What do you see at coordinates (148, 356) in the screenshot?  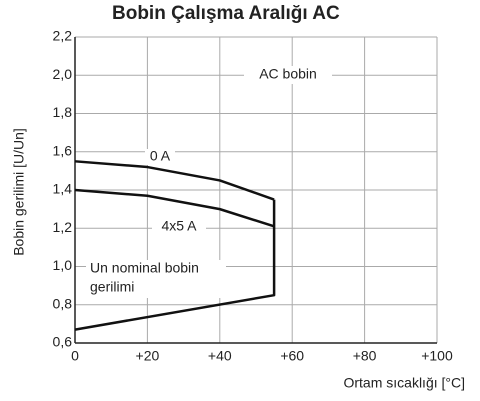 I see `x-tick-label: +20` at bounding box center [148, 356].